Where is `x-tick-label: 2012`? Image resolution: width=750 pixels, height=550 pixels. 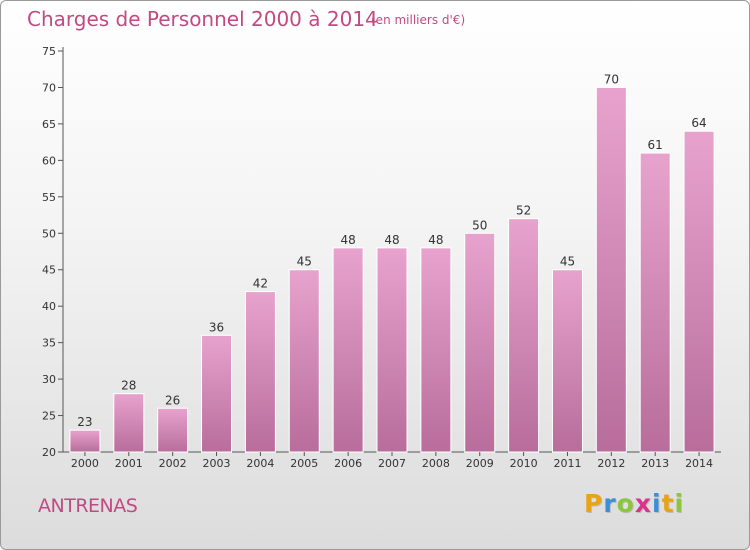
x-tick-label: 2012 is located at coordinates (611, 463).